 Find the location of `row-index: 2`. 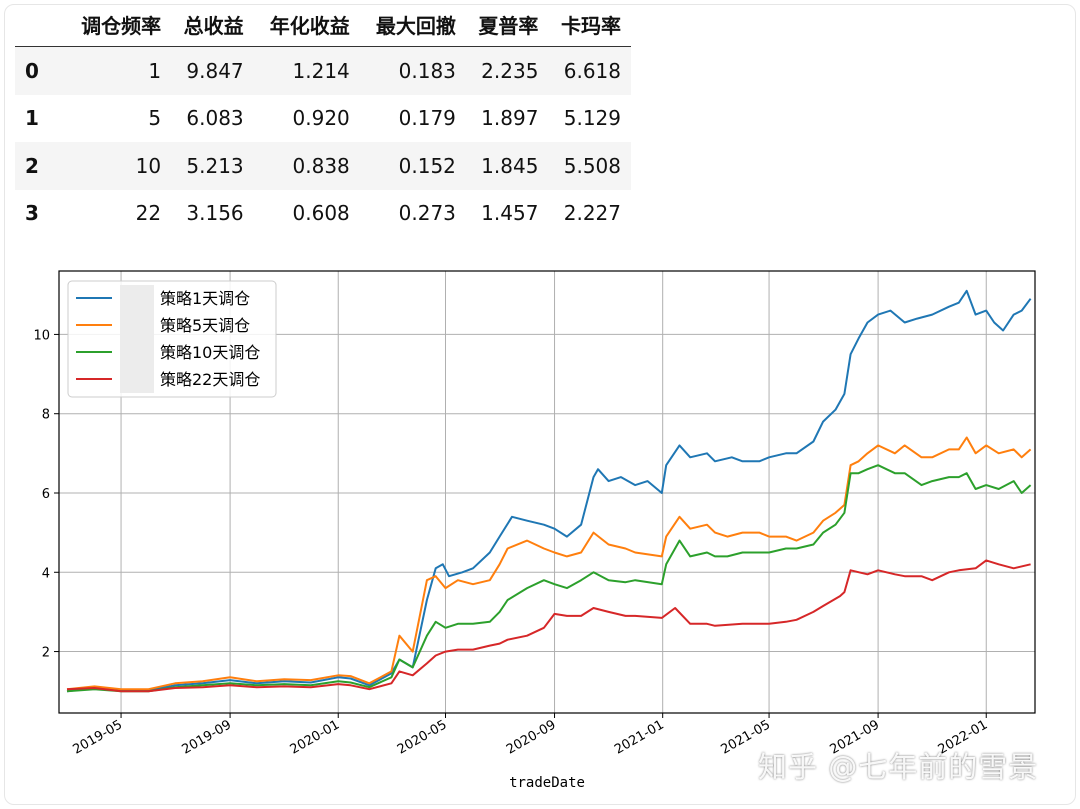

row-index: 2 is located at coordinates (32, 165).